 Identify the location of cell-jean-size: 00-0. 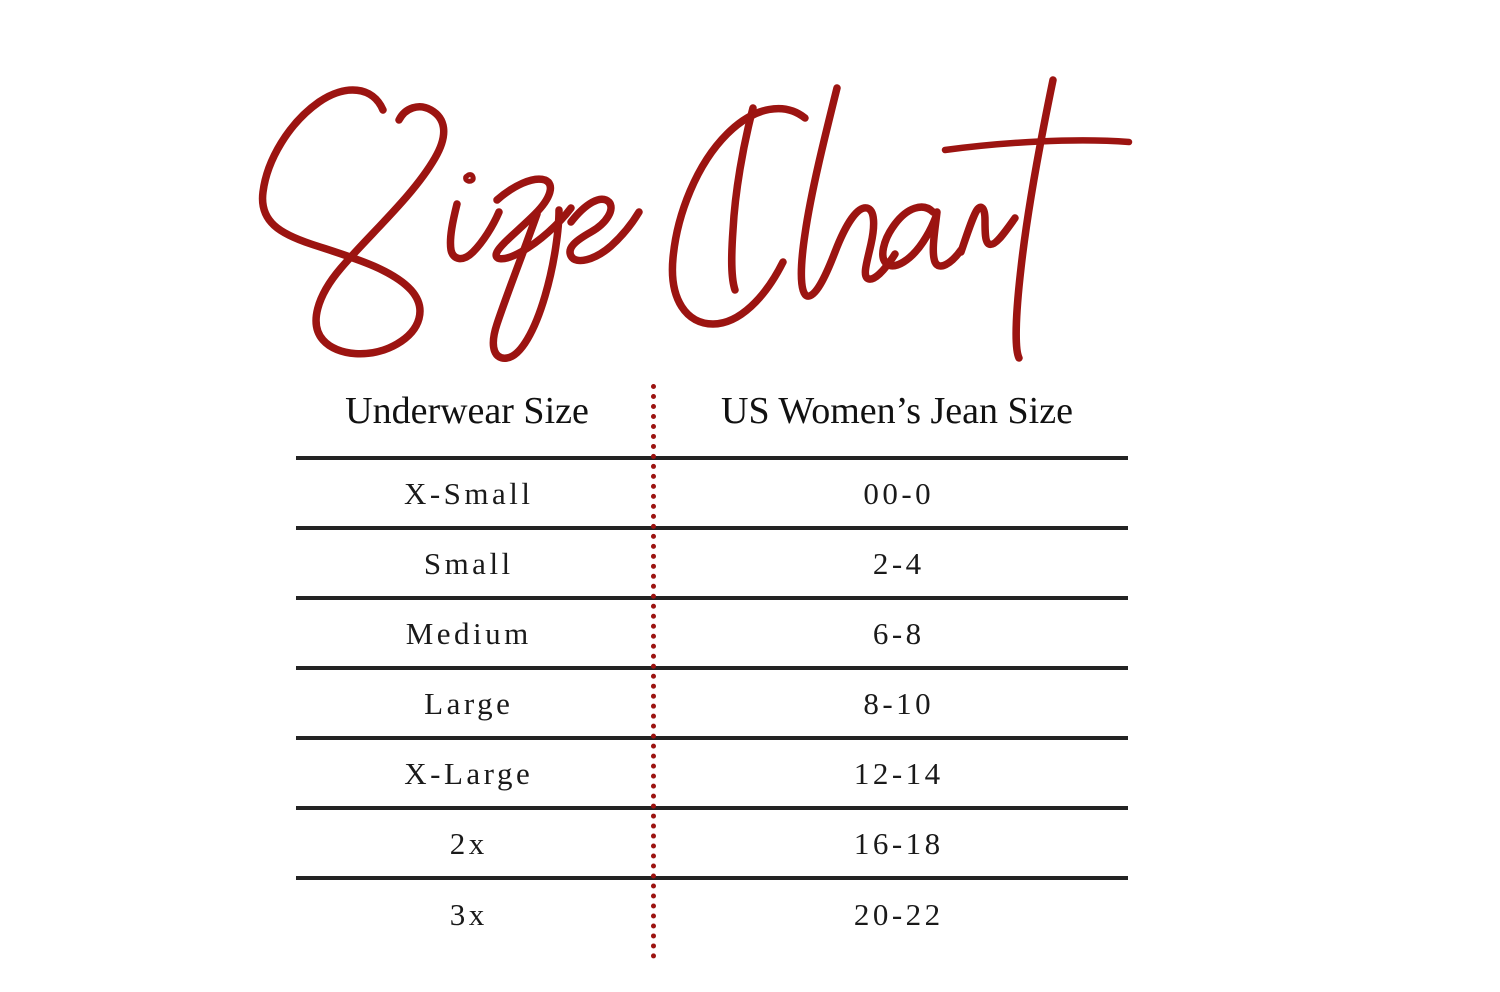
(890, 492).